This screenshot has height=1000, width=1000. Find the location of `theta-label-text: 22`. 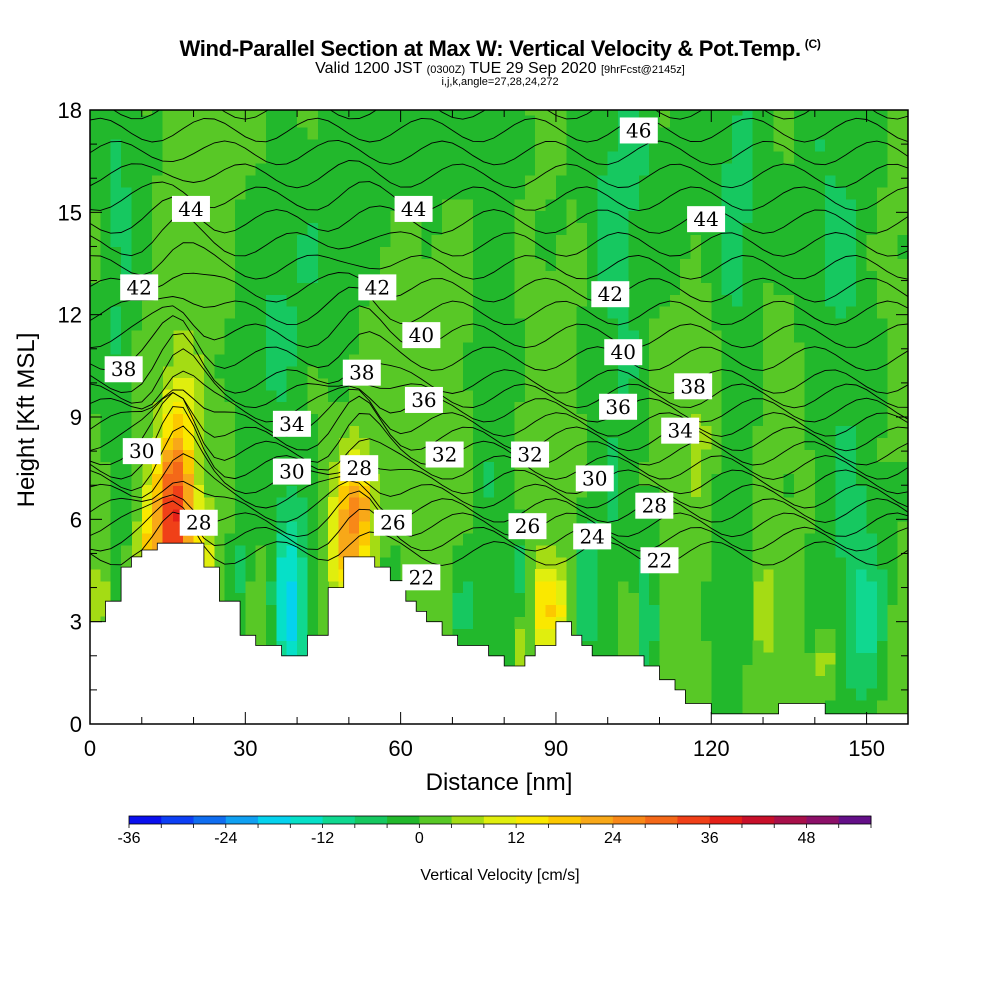

theta-label-text: 22 is located at coordinates (421, 577).